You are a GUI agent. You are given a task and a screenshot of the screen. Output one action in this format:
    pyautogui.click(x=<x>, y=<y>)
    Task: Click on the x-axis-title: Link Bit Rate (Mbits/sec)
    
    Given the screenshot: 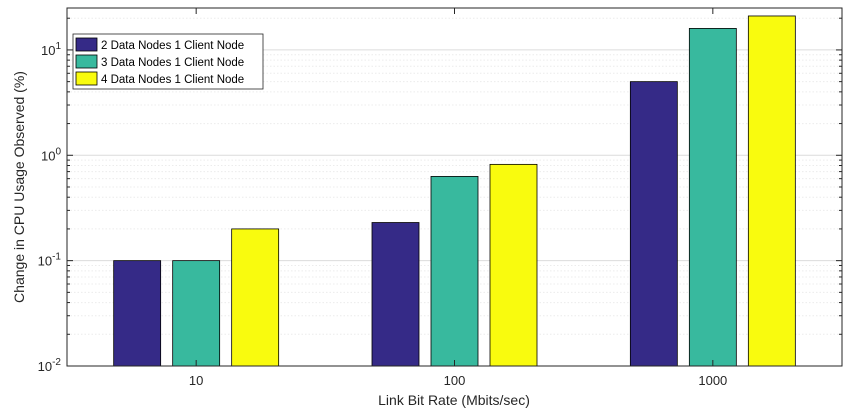 What is the action you would take?
    pyautogui.click(x=454, y=400)
    